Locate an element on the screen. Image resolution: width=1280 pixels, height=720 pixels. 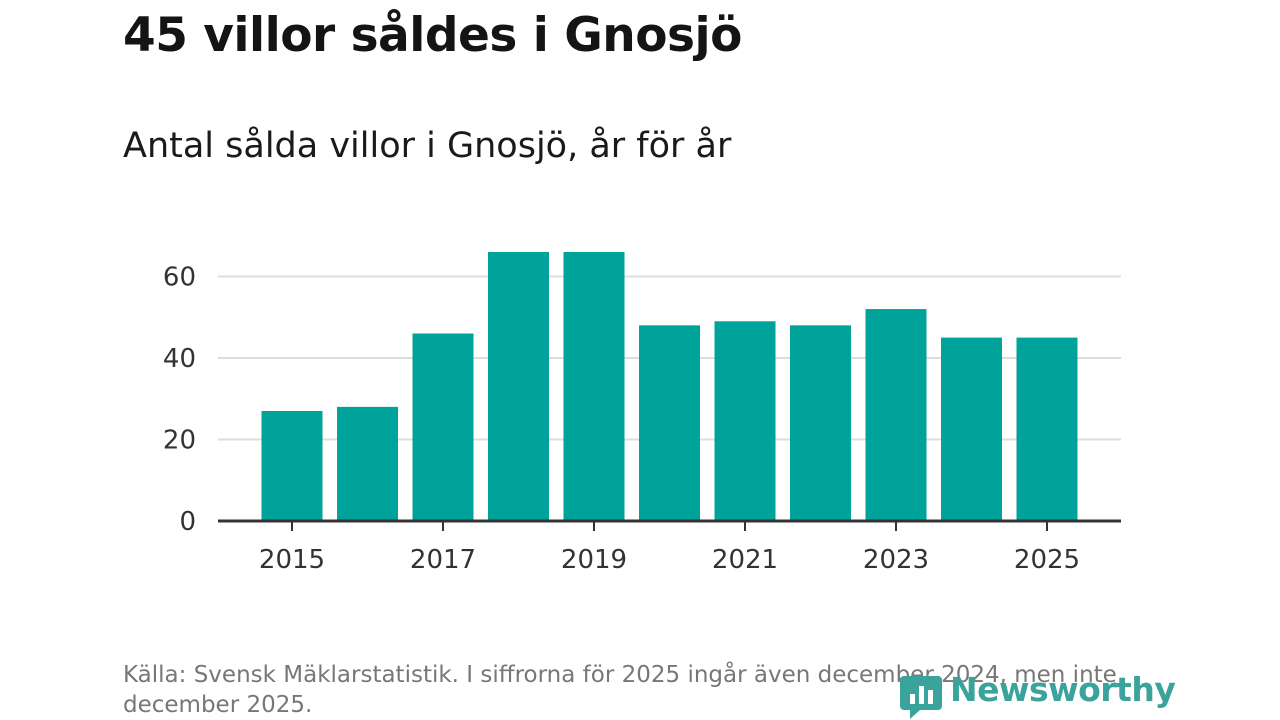
x-tick-label: 2015 is located at coordinates (292, 560).